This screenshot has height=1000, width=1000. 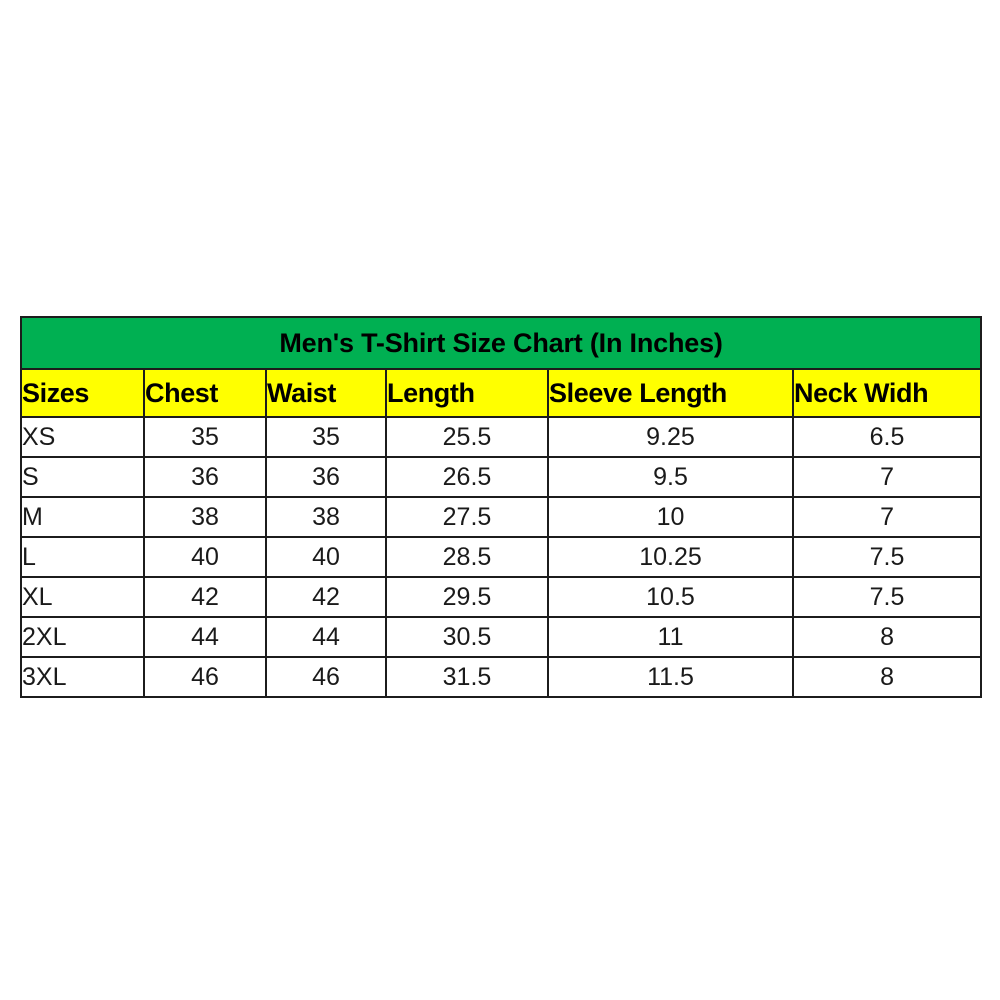 I want to click on cell-size: S, so click(x=82, y=477).